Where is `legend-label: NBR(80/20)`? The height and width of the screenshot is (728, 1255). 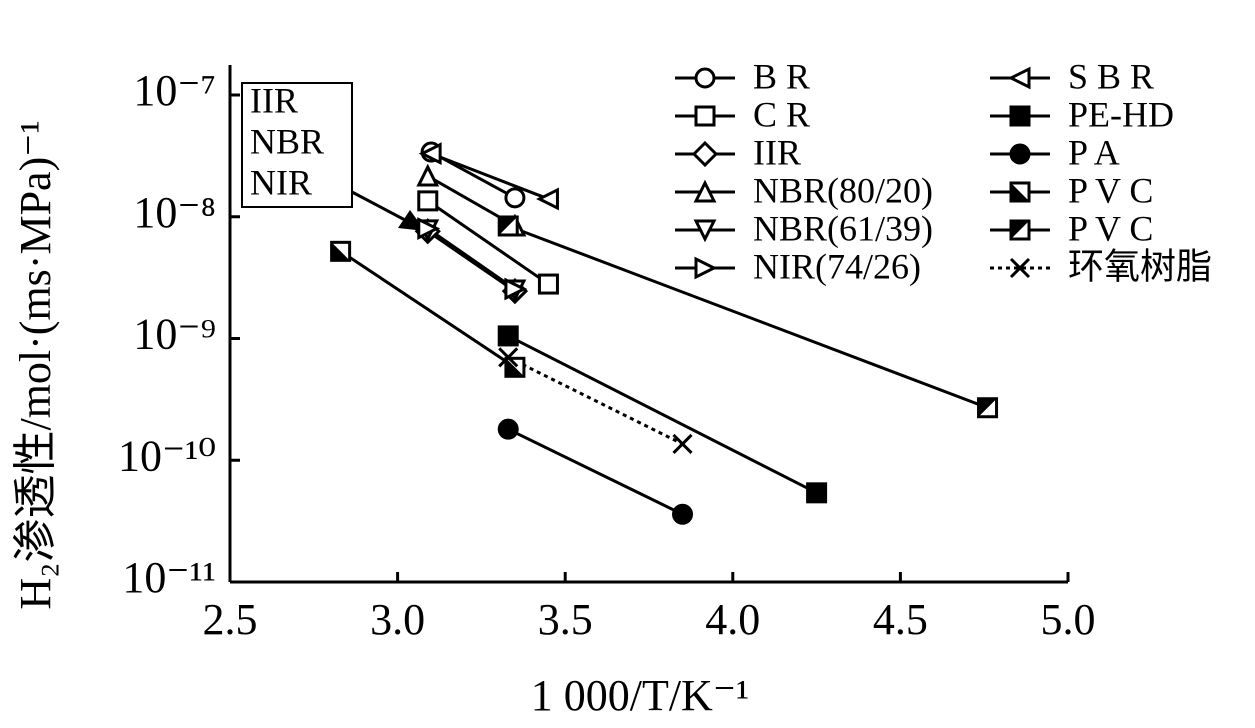 legend-label: NBR(80/20) is located at coordinates (843, 190).